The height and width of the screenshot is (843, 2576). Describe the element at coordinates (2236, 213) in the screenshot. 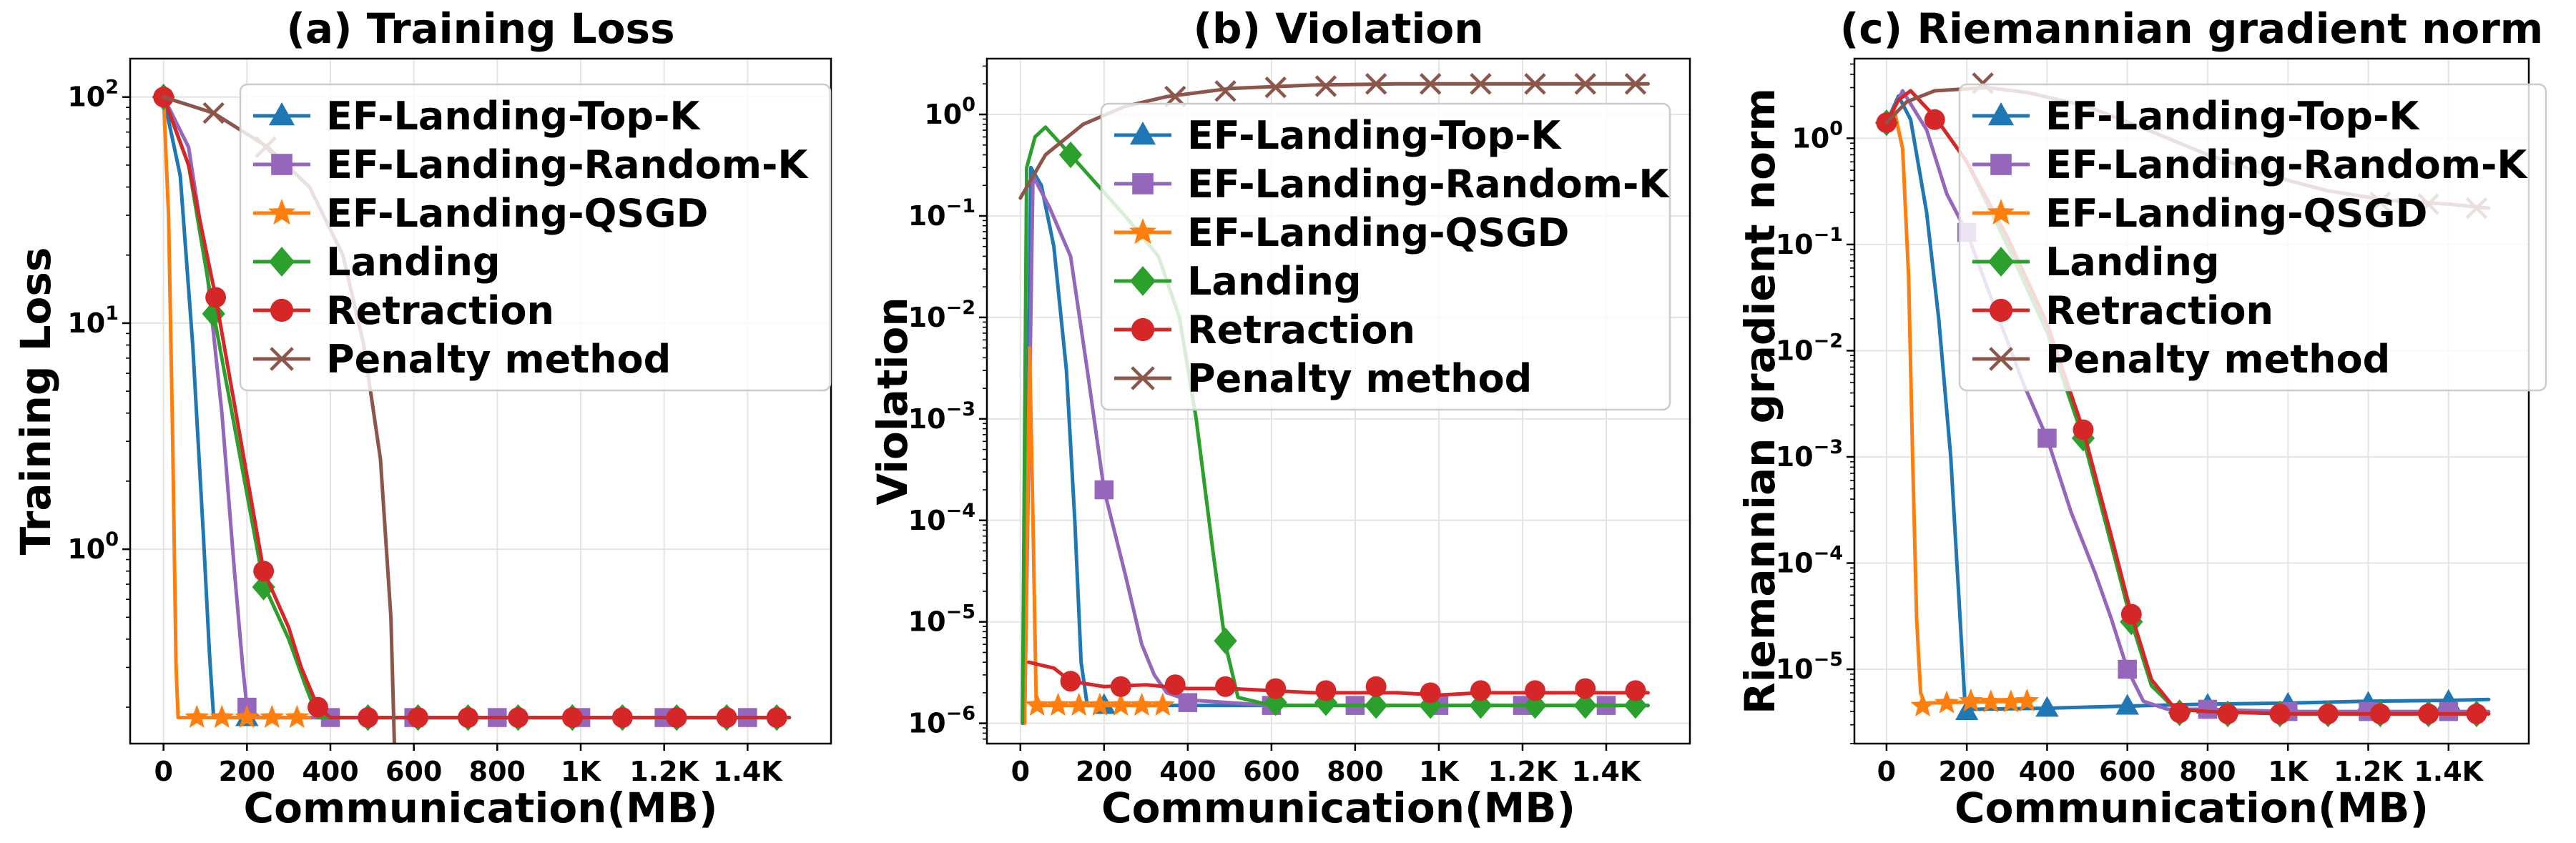

I see `legend-label: EF-Landing-QSGD` at that location.